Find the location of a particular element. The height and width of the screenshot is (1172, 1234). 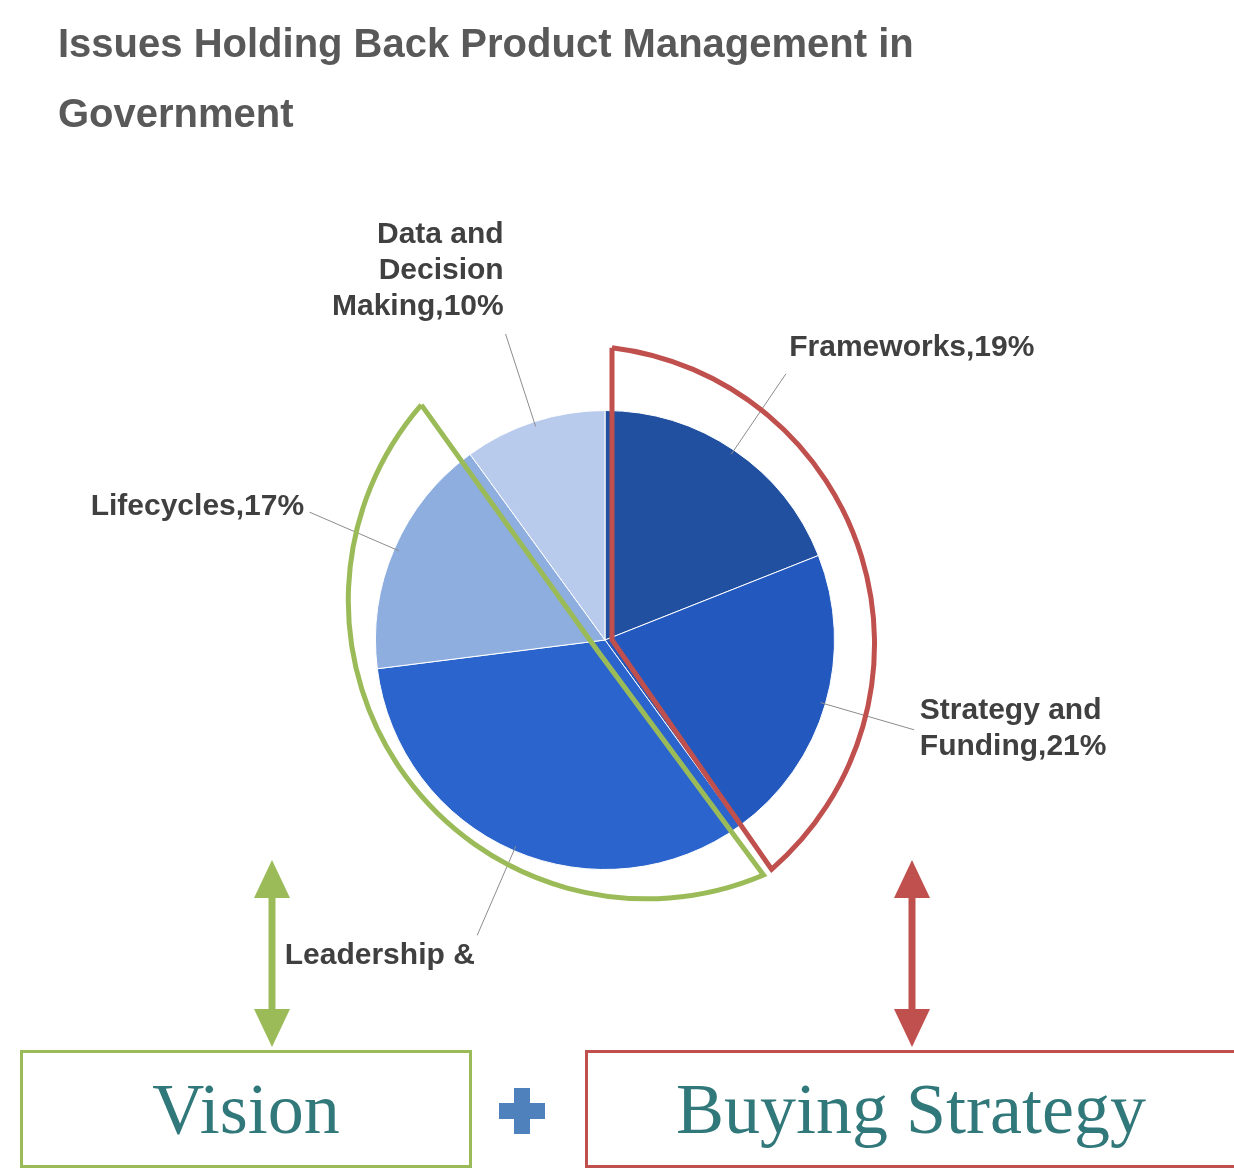

text: Buying Strategy is located at coordinates (909, 1109).